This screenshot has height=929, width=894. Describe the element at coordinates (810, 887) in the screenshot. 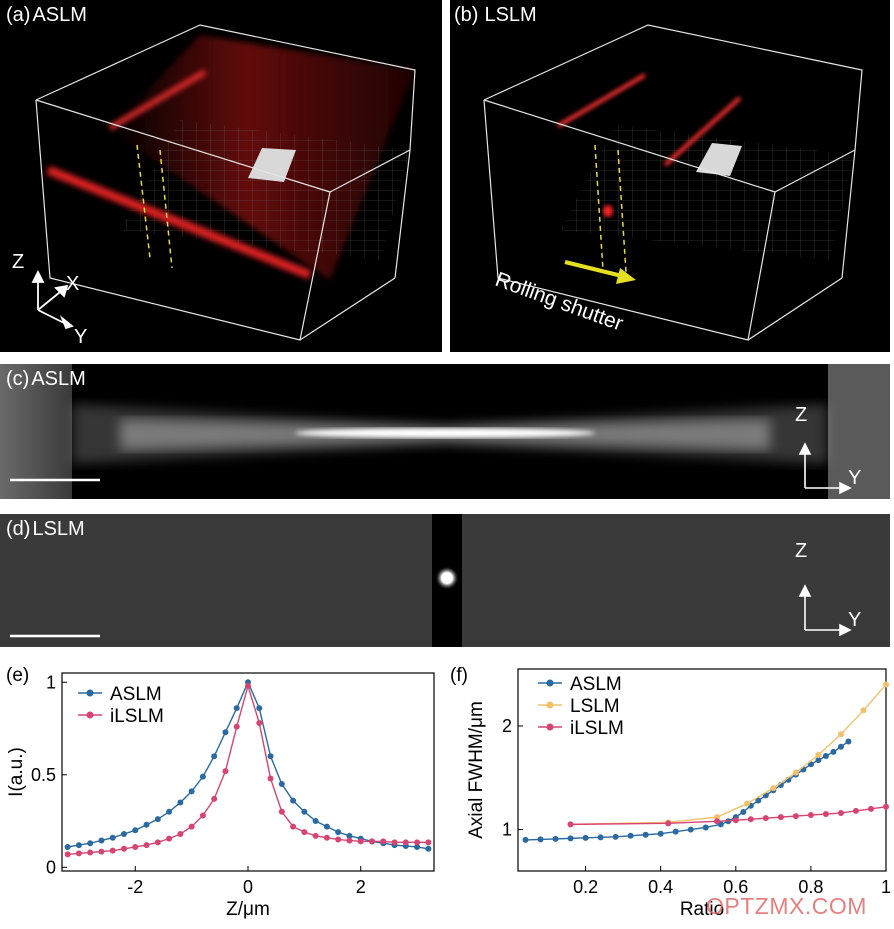

I see `x-tick-label: 0.8` at that location.